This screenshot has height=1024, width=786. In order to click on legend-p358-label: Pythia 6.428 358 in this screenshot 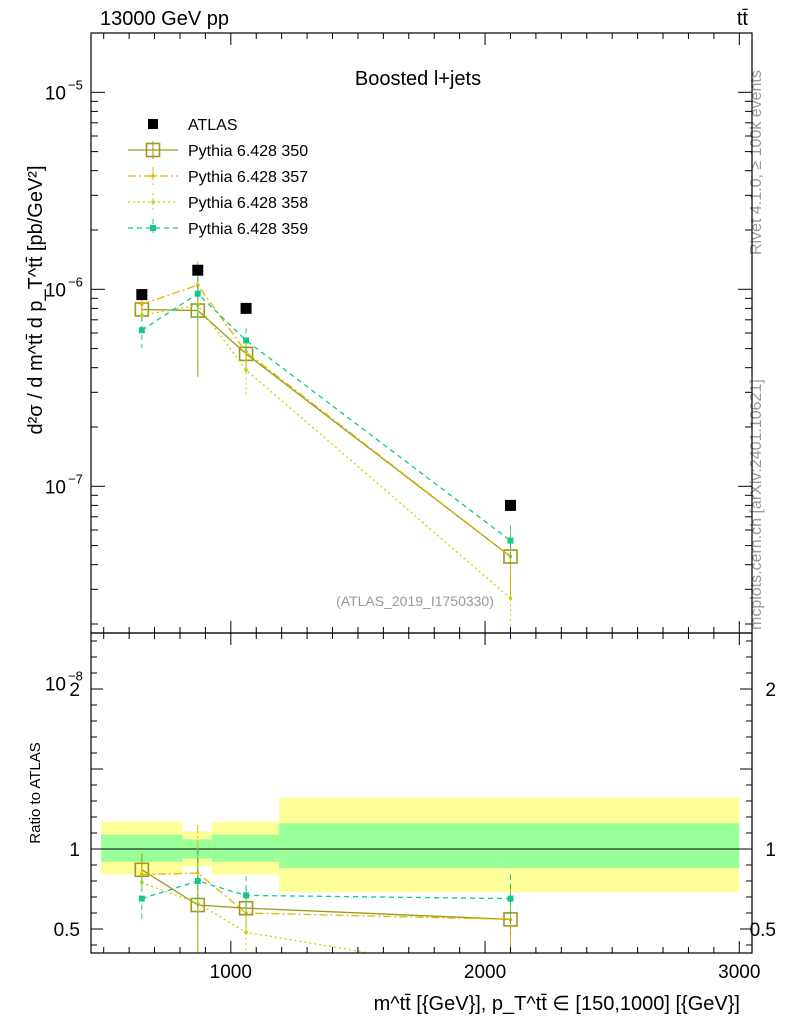, I will do `click(248, 203)`.